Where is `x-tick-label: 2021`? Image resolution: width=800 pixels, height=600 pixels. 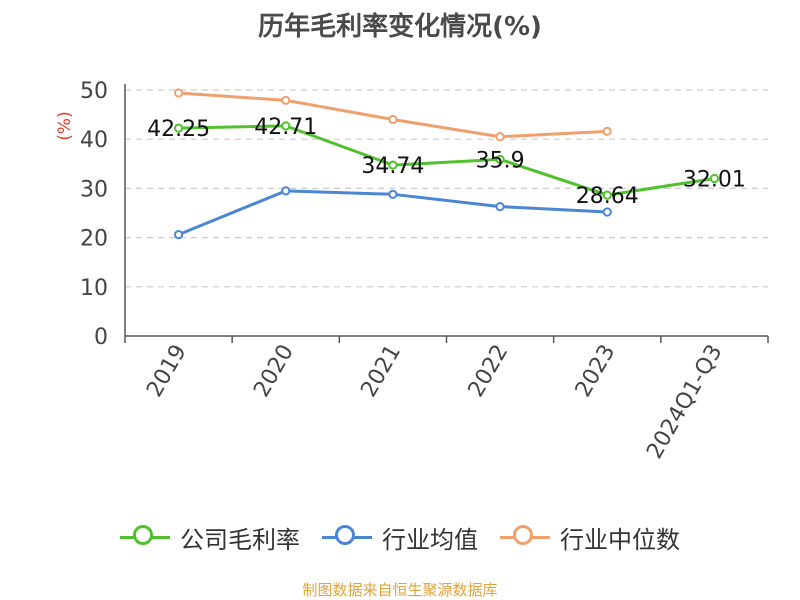 x-tick-label: 2021 is located at coordinates (381, 371).